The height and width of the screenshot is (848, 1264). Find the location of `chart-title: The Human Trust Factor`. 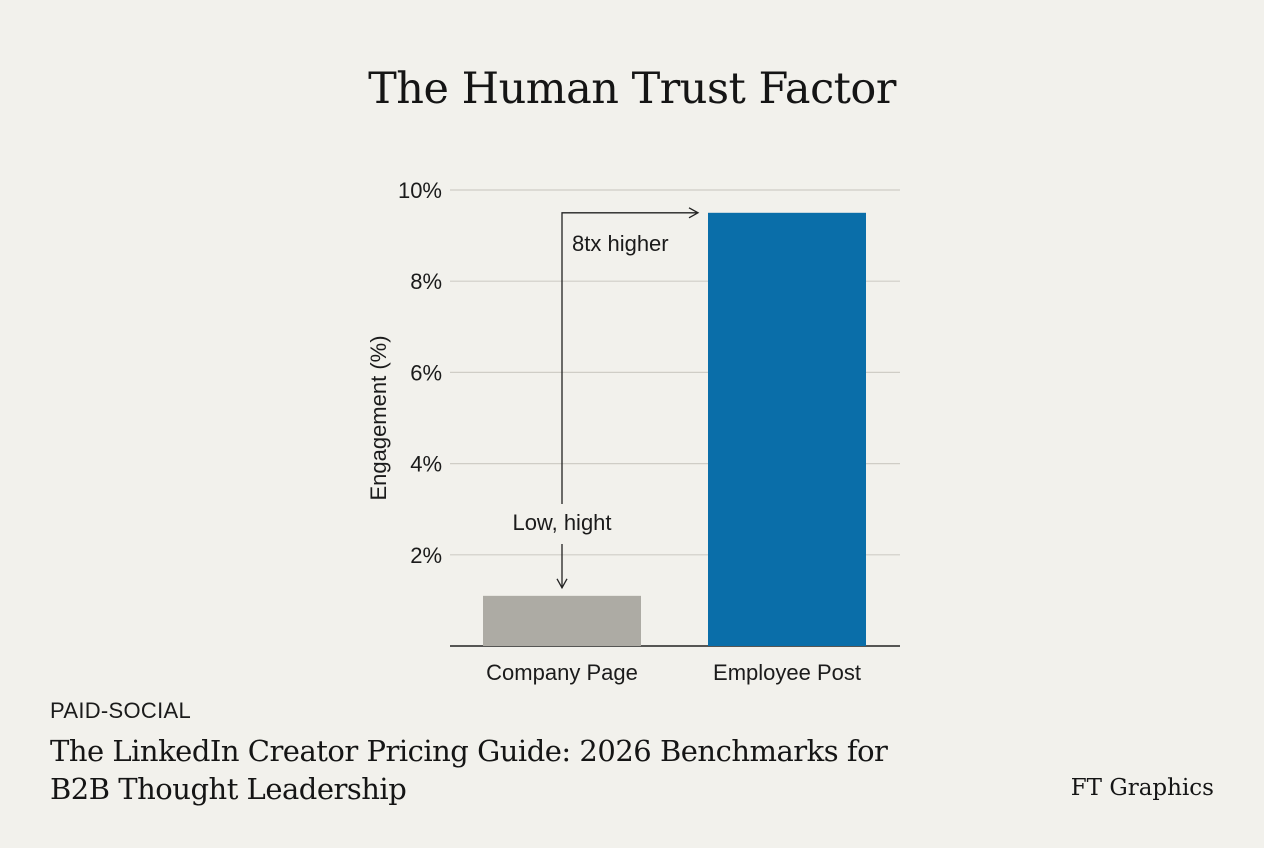

chart-title: The Human Trust Factor is located at coordinates (632, 89).